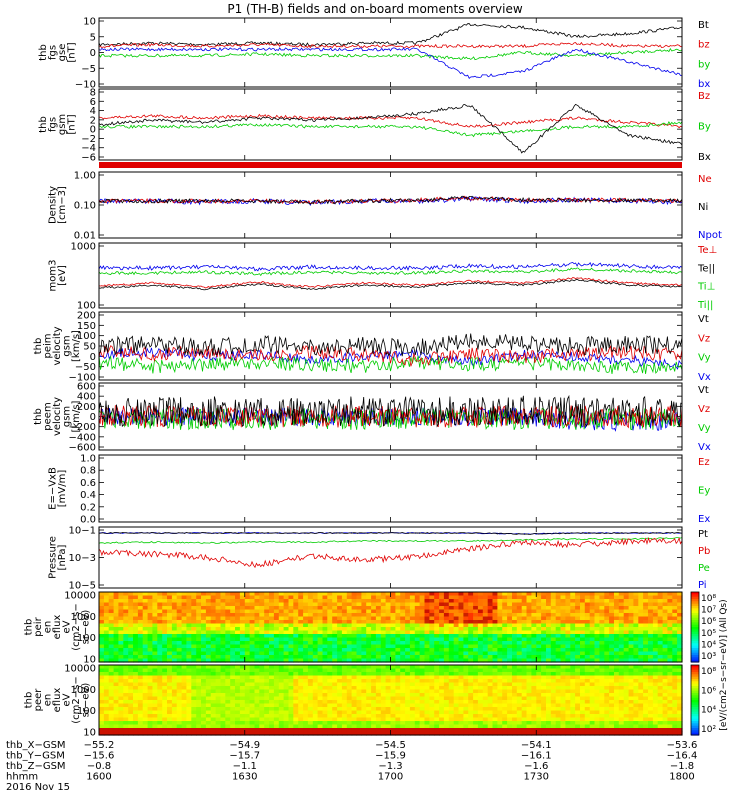 The width and height of the screenshot is (750, 800). Describe the element at coordinates (703, 207) in the screenshot. I see `legend-entry: Ni` at that location.